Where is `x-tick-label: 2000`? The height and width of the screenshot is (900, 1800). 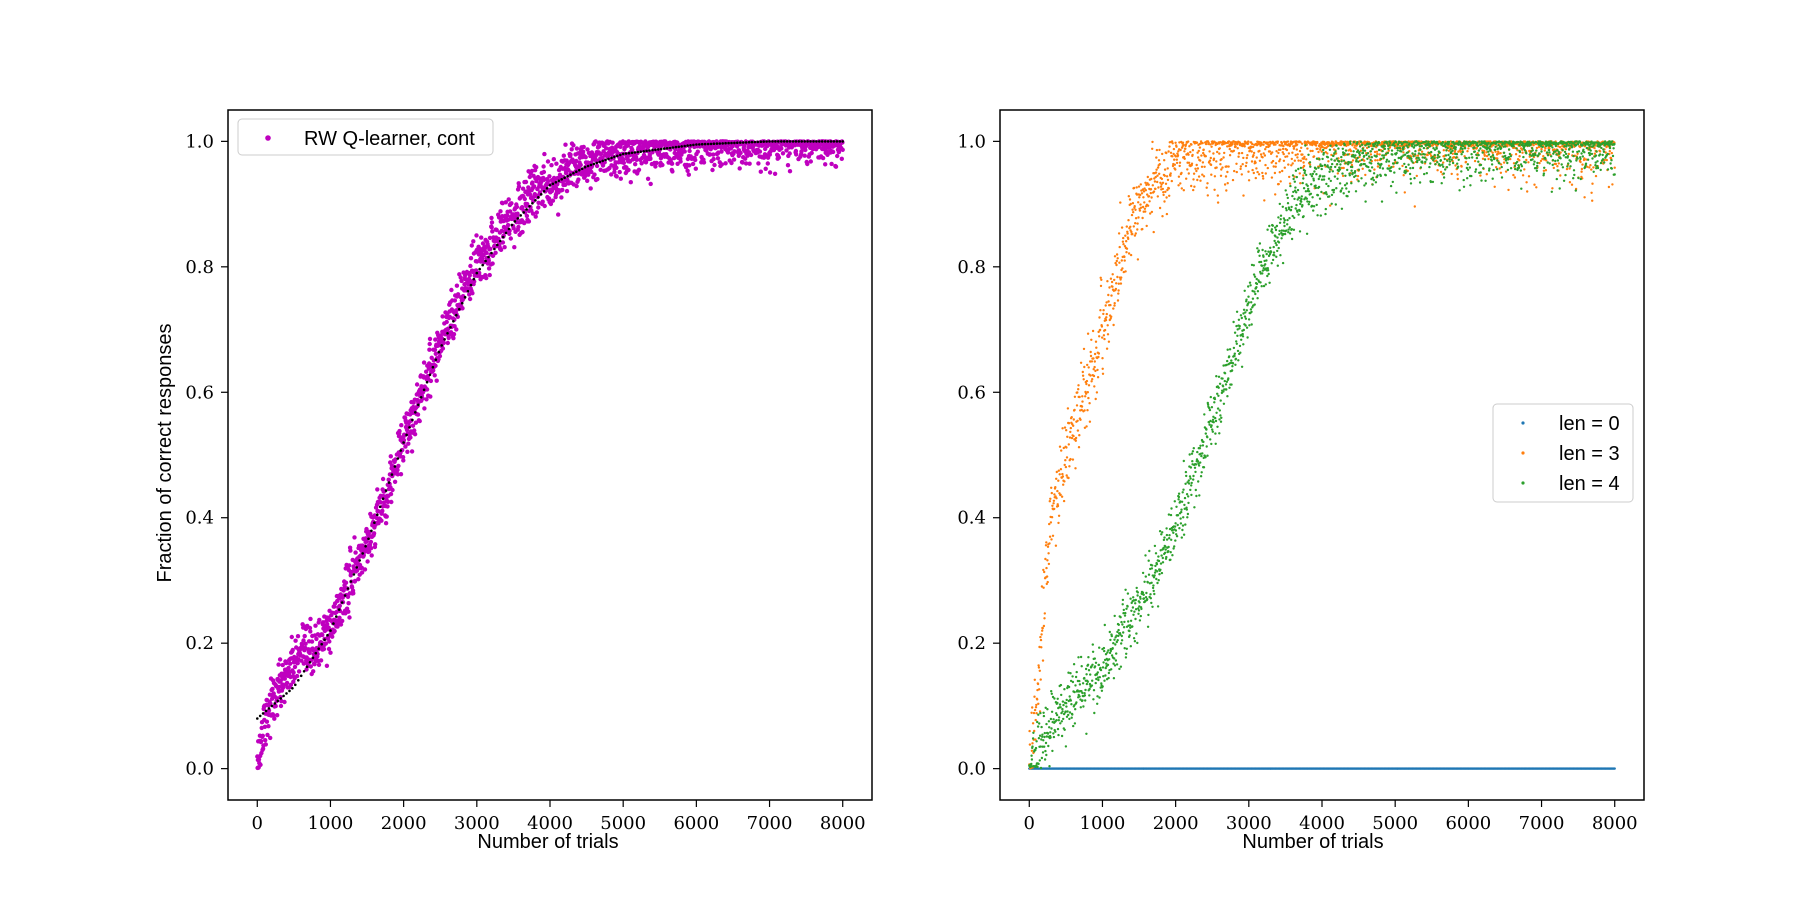
x-tick-label: 2000 is located at coordinates (404, 823).